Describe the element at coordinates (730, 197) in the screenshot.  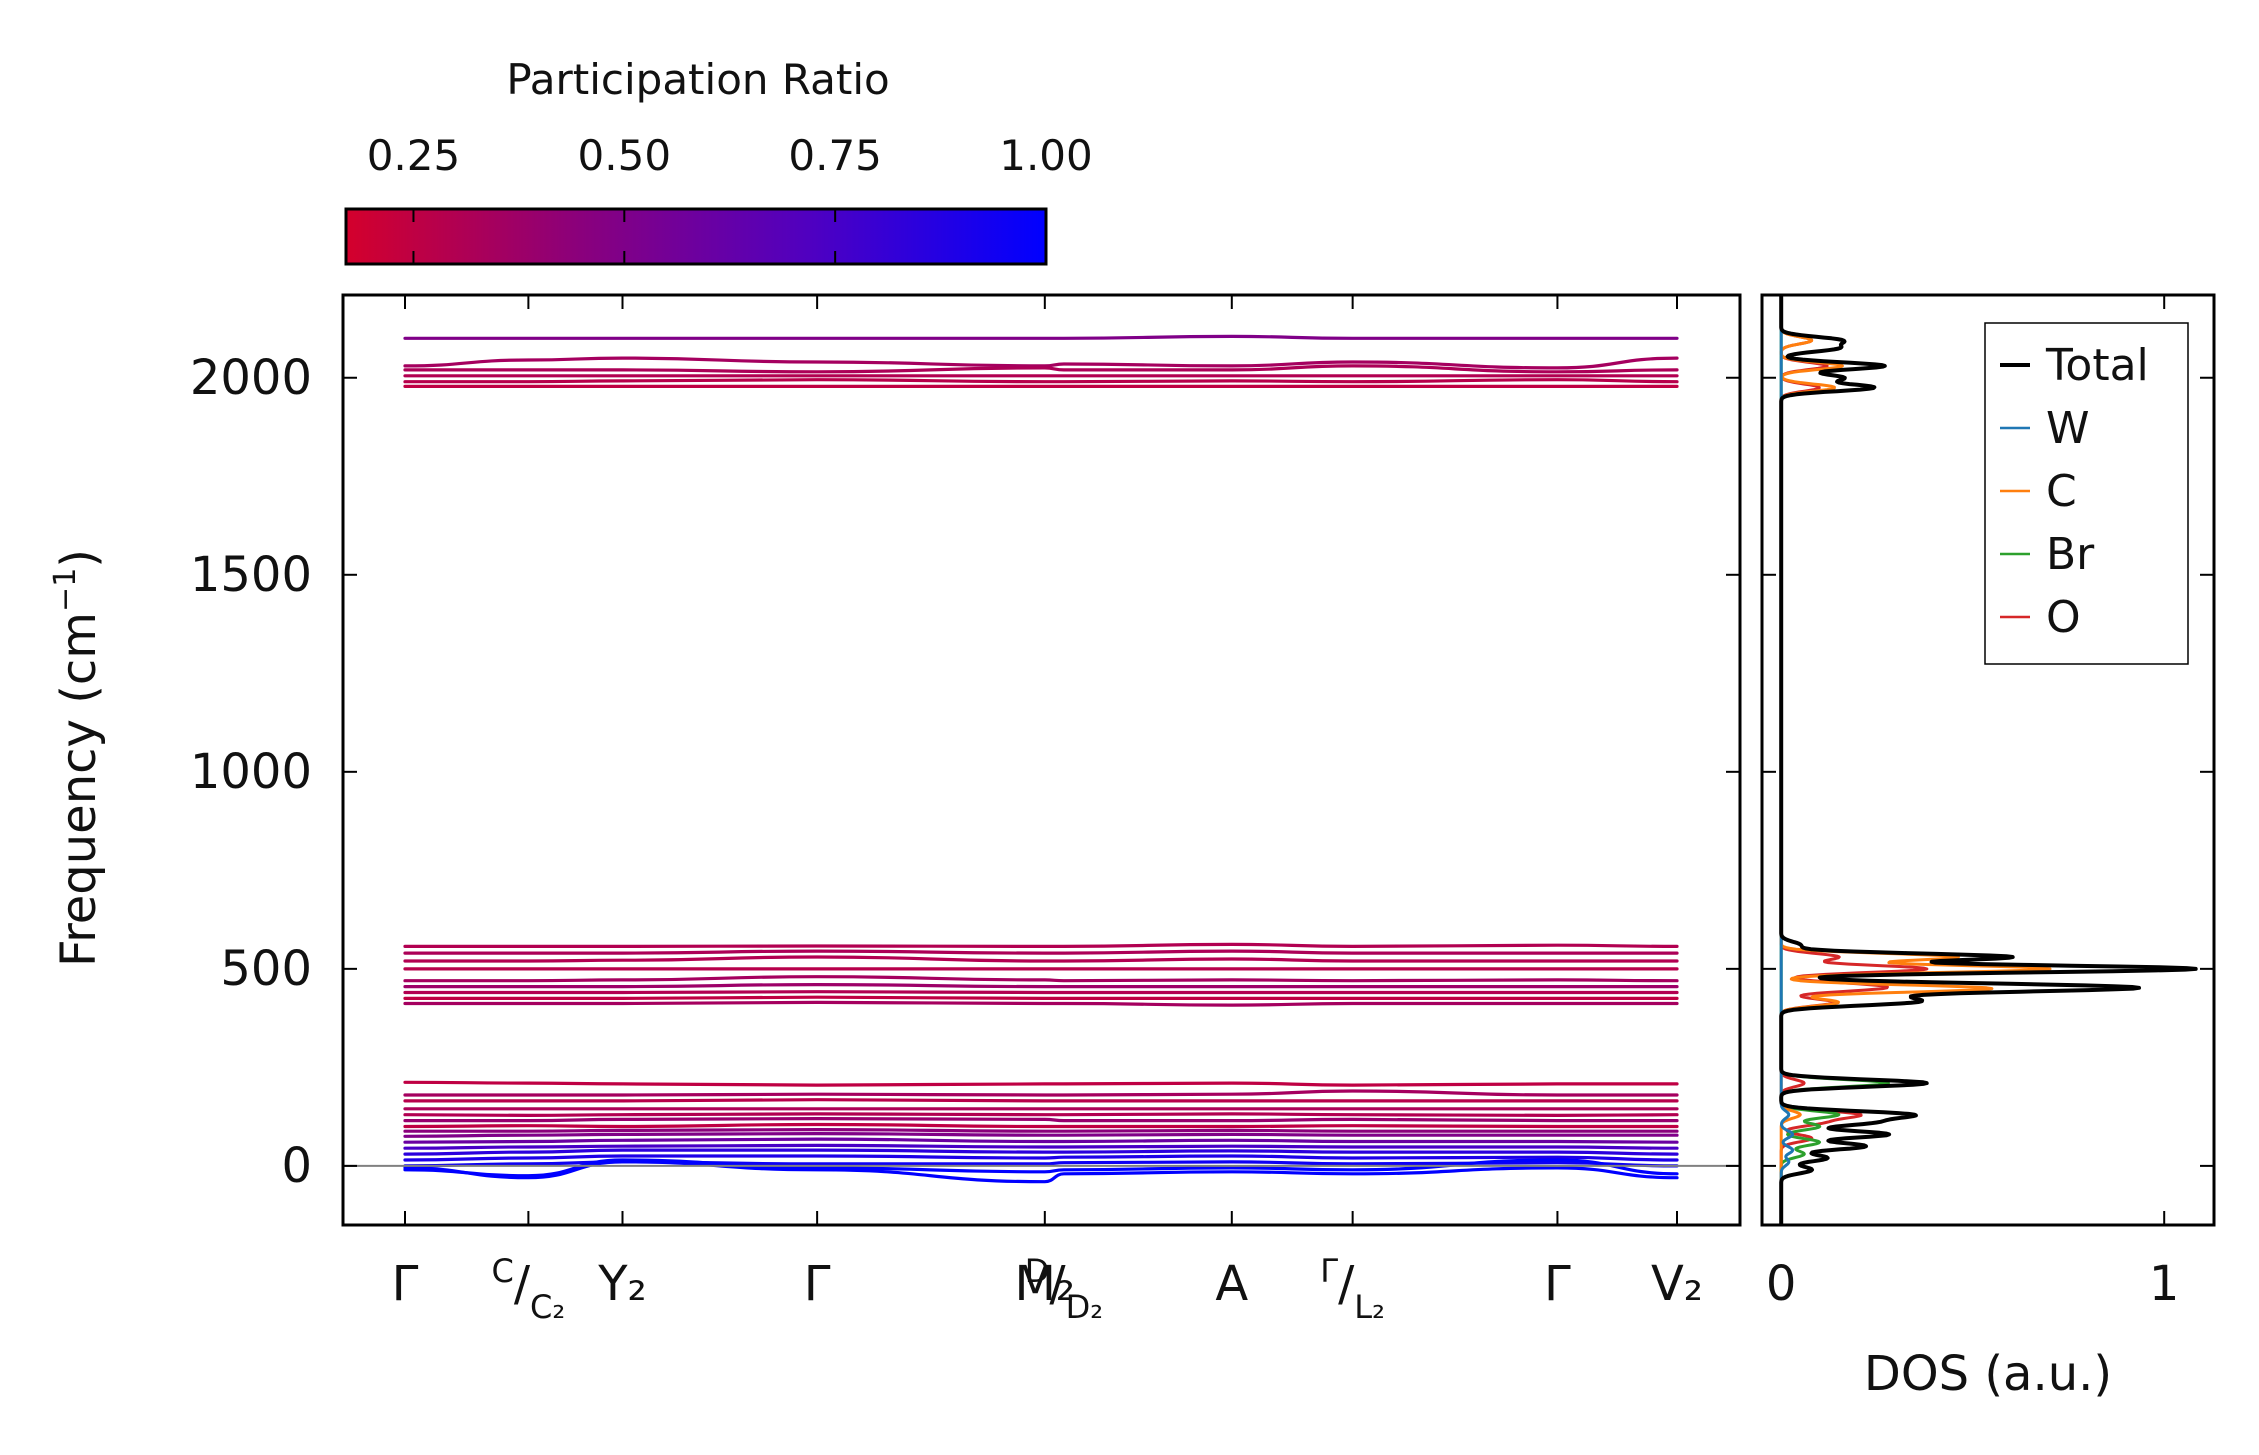
I see `colorbar-ticks: 0.25 0.50 0.75 1.00` at that location.